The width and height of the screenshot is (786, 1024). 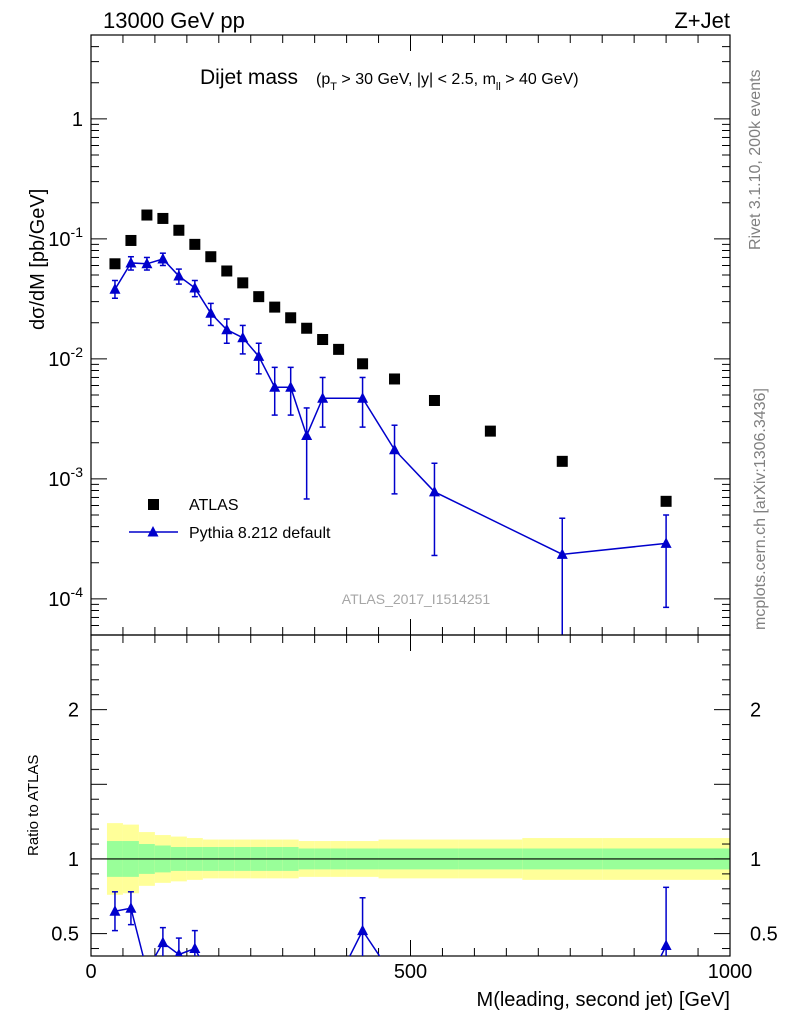 What do you see at coordinates (214, 505) in the screenshot?
I see `legend-atlas-label: ATLAS` at bounding box center [214, 505].